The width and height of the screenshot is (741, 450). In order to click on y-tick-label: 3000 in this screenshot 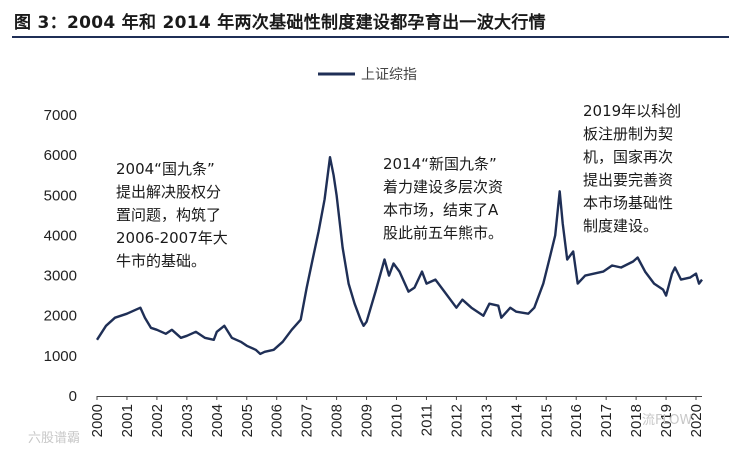, I will do `click(60, 276)`.